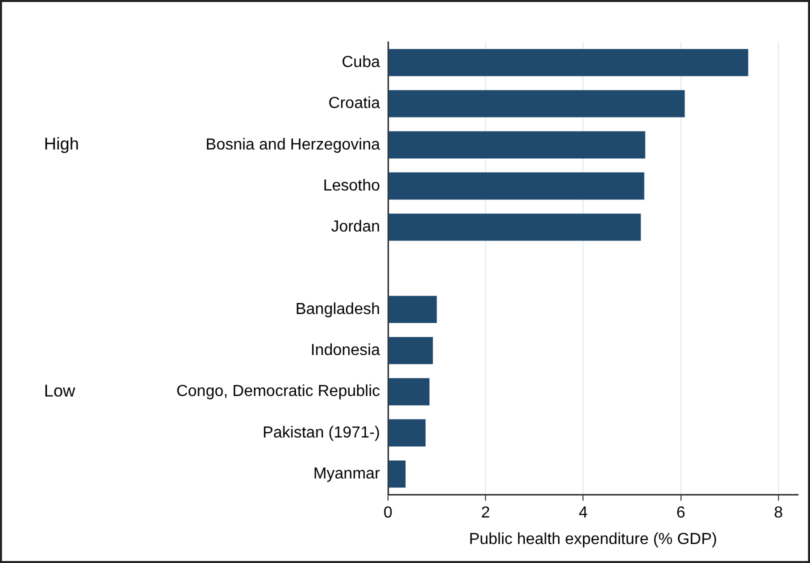  Describe the element at coordinates (593, 539) in the screenshot. I see `x-axis-title: Public health expenditure (% GDP)` at that location.